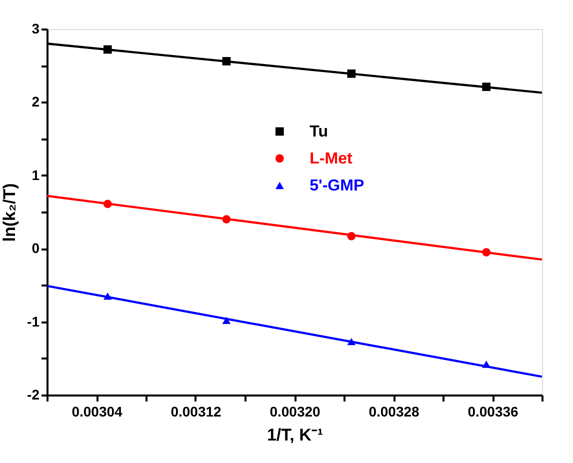 The width and height of the screenshot is (573, 463). What do you see at coordinates (196, 412) in the screenshot?
I see `x-tick-label: 0.00312` at bounding box center [196, 412].